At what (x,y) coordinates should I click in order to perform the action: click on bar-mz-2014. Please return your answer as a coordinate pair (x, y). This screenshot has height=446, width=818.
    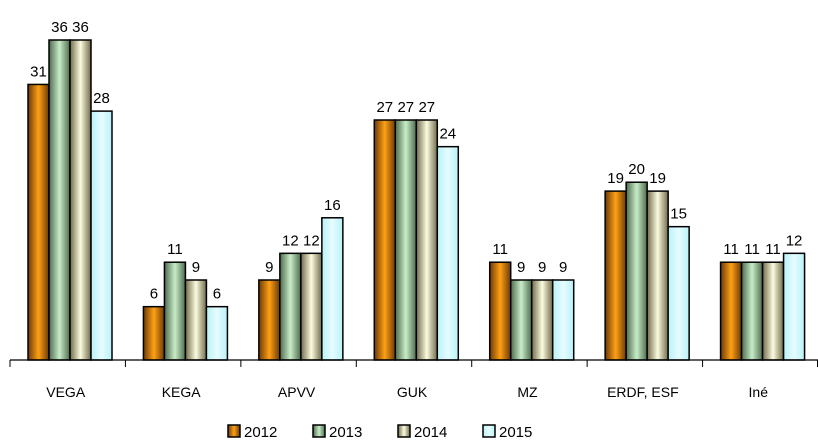
    Looking at the image, I should click on (542, 320).